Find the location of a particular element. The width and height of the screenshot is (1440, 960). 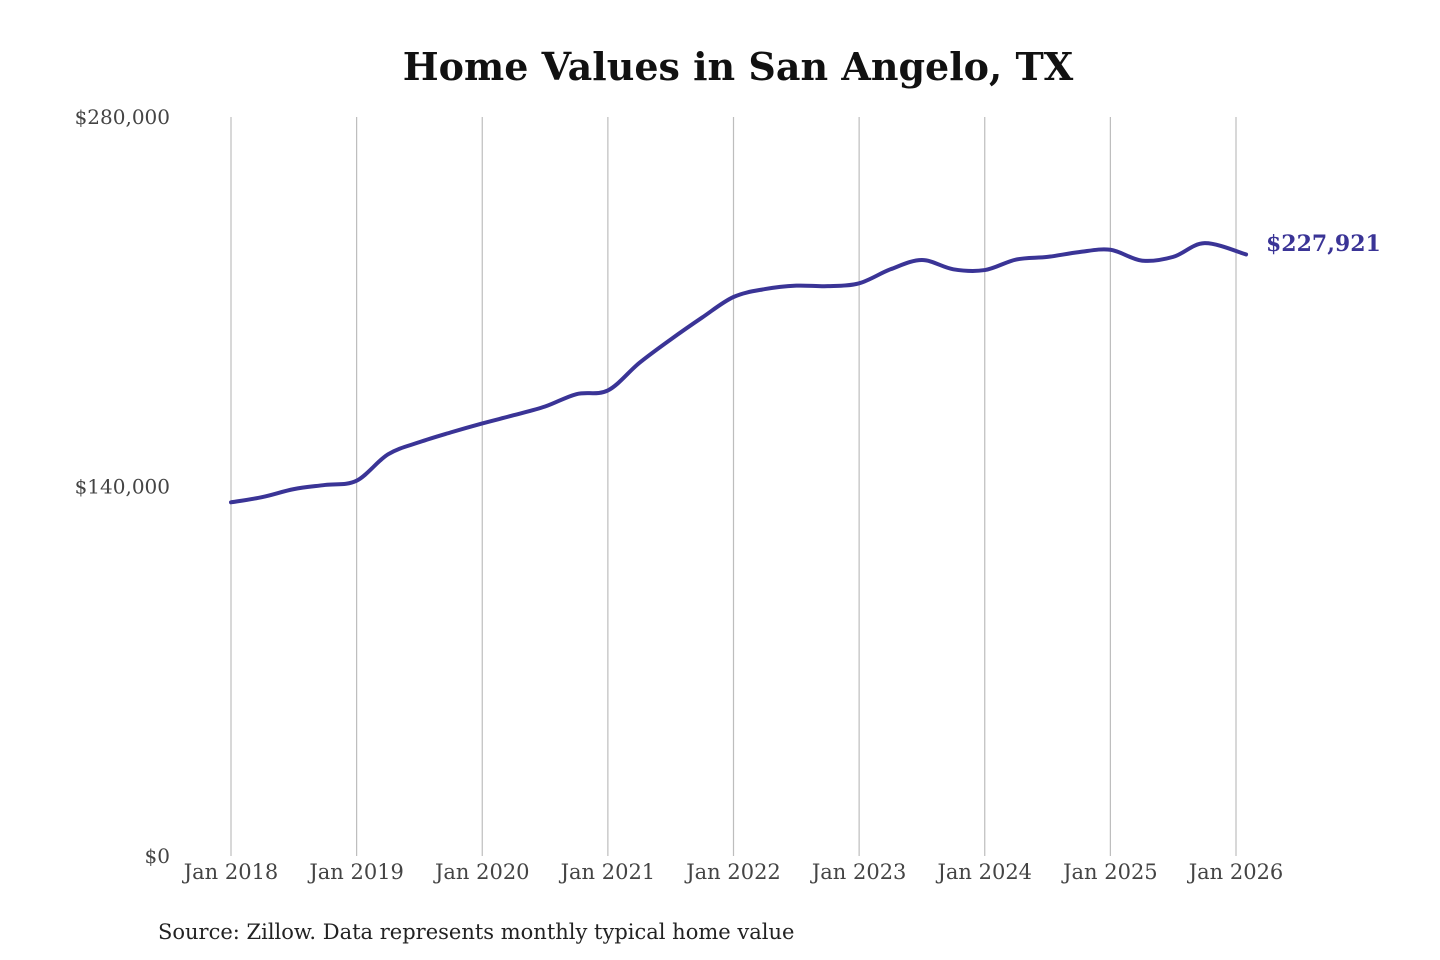

x-tick-label: Jan 2020 is located at coordinates (481, 872).